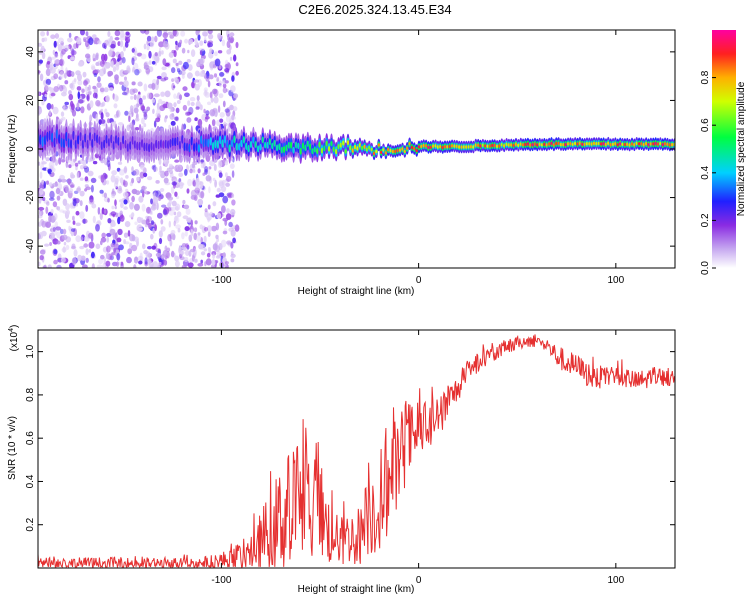 Image resolution: width=750 pixels, height=600 pixels. What do you see at coordinates (741, 148) in the screenshot?
I see `colorbar-label: Normalized spectral amplitude` at bounding box center [741, 148].